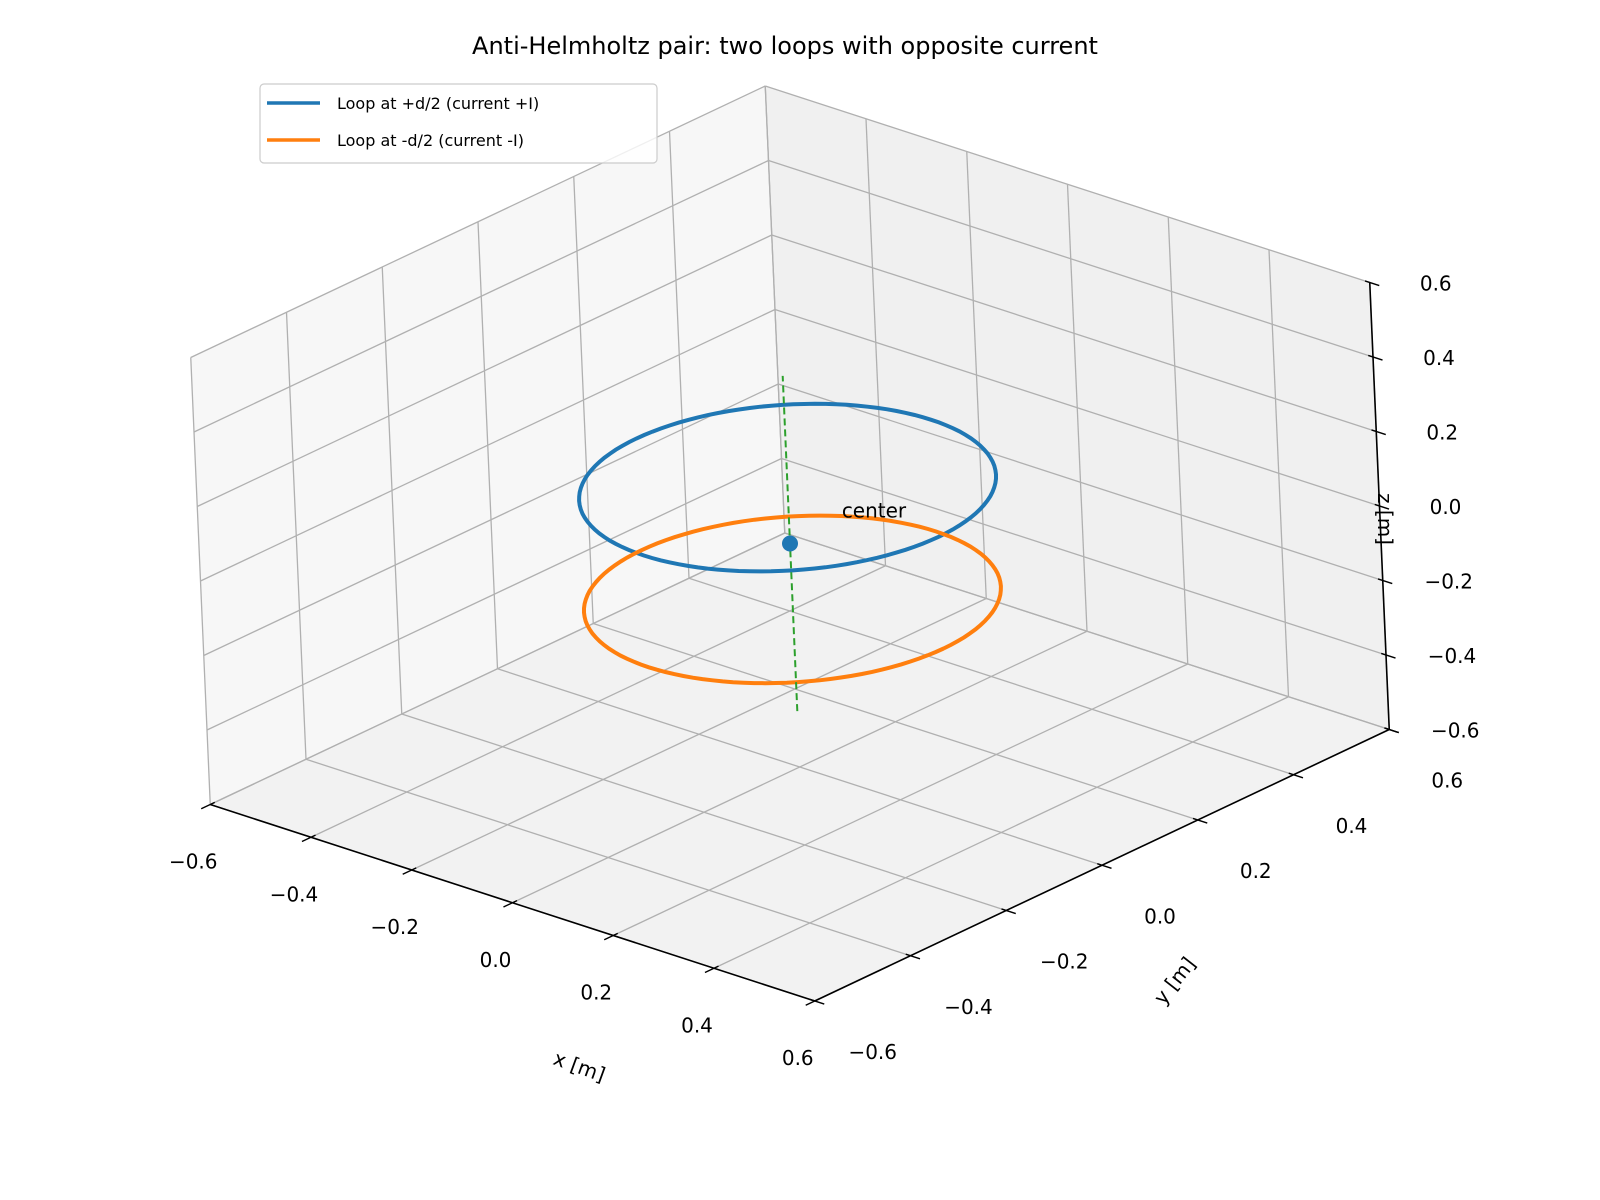  What do you see at coordinates (1442, 433) in the screenshot?
I see `z-tick-label: 0.2` at bounding box center [1442, 433].